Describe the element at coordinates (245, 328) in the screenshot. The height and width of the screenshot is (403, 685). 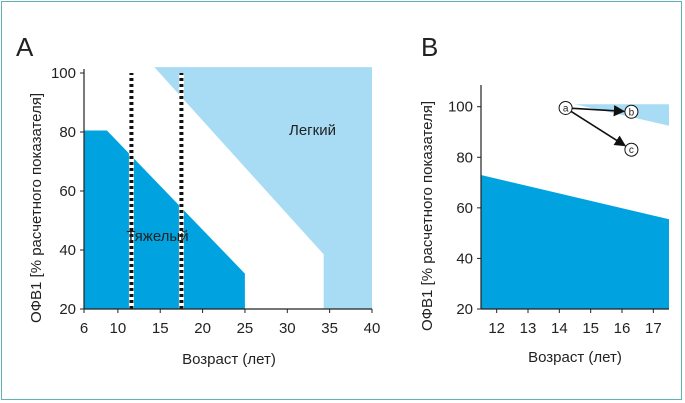
I see `x-tick-label-4: 25` at that location.